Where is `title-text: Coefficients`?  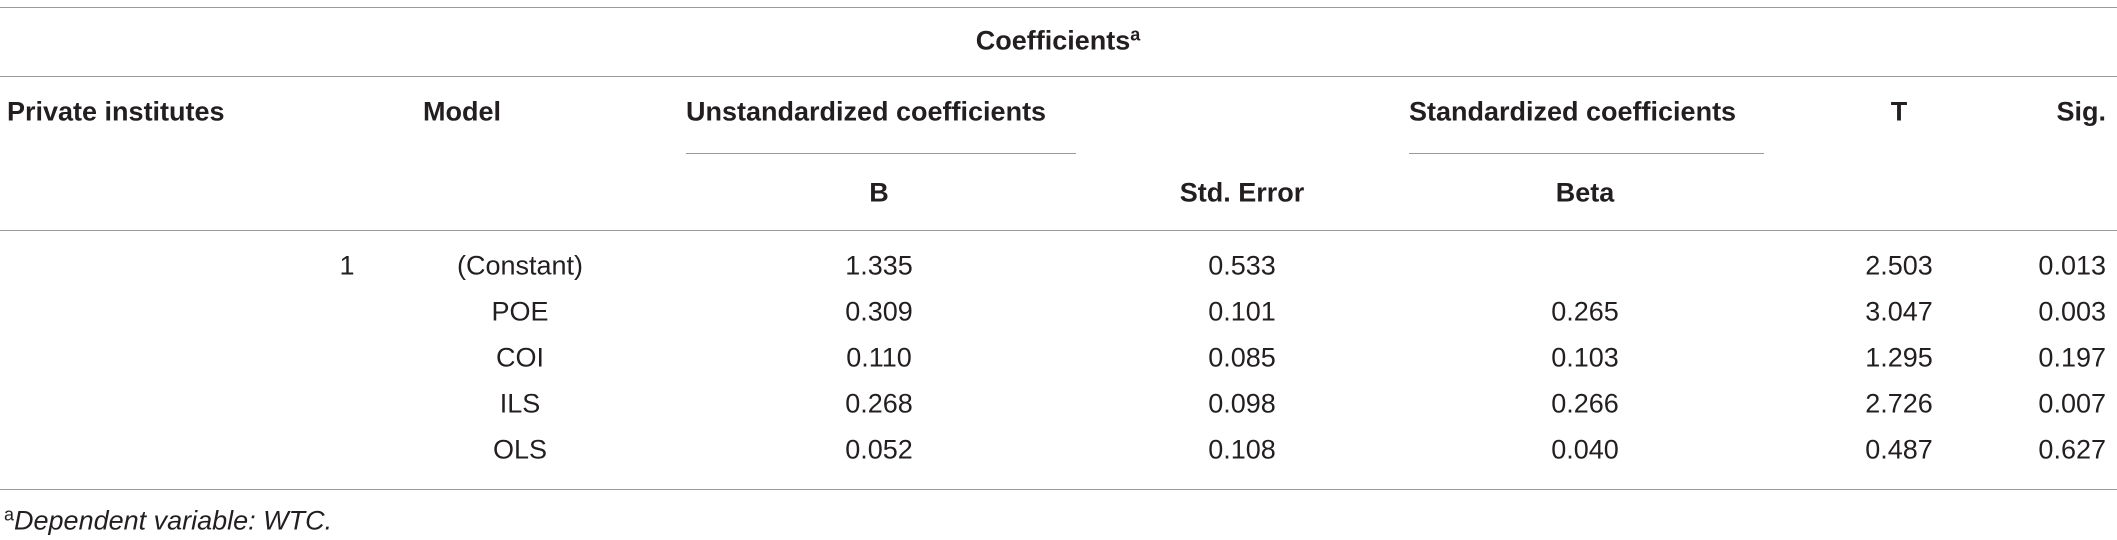
title-text: Coefficients is located at coordinates (1053, 40).